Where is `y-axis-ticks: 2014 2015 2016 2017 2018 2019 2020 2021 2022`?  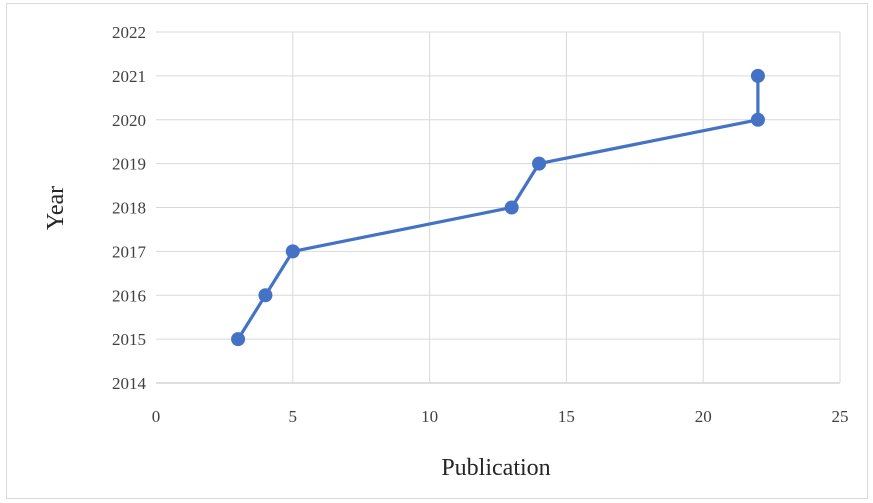 y-axis-ticks: 2014 2015 2016 2017 2018 2019 2020 2021 2022 is located at coordinates (129, 208).